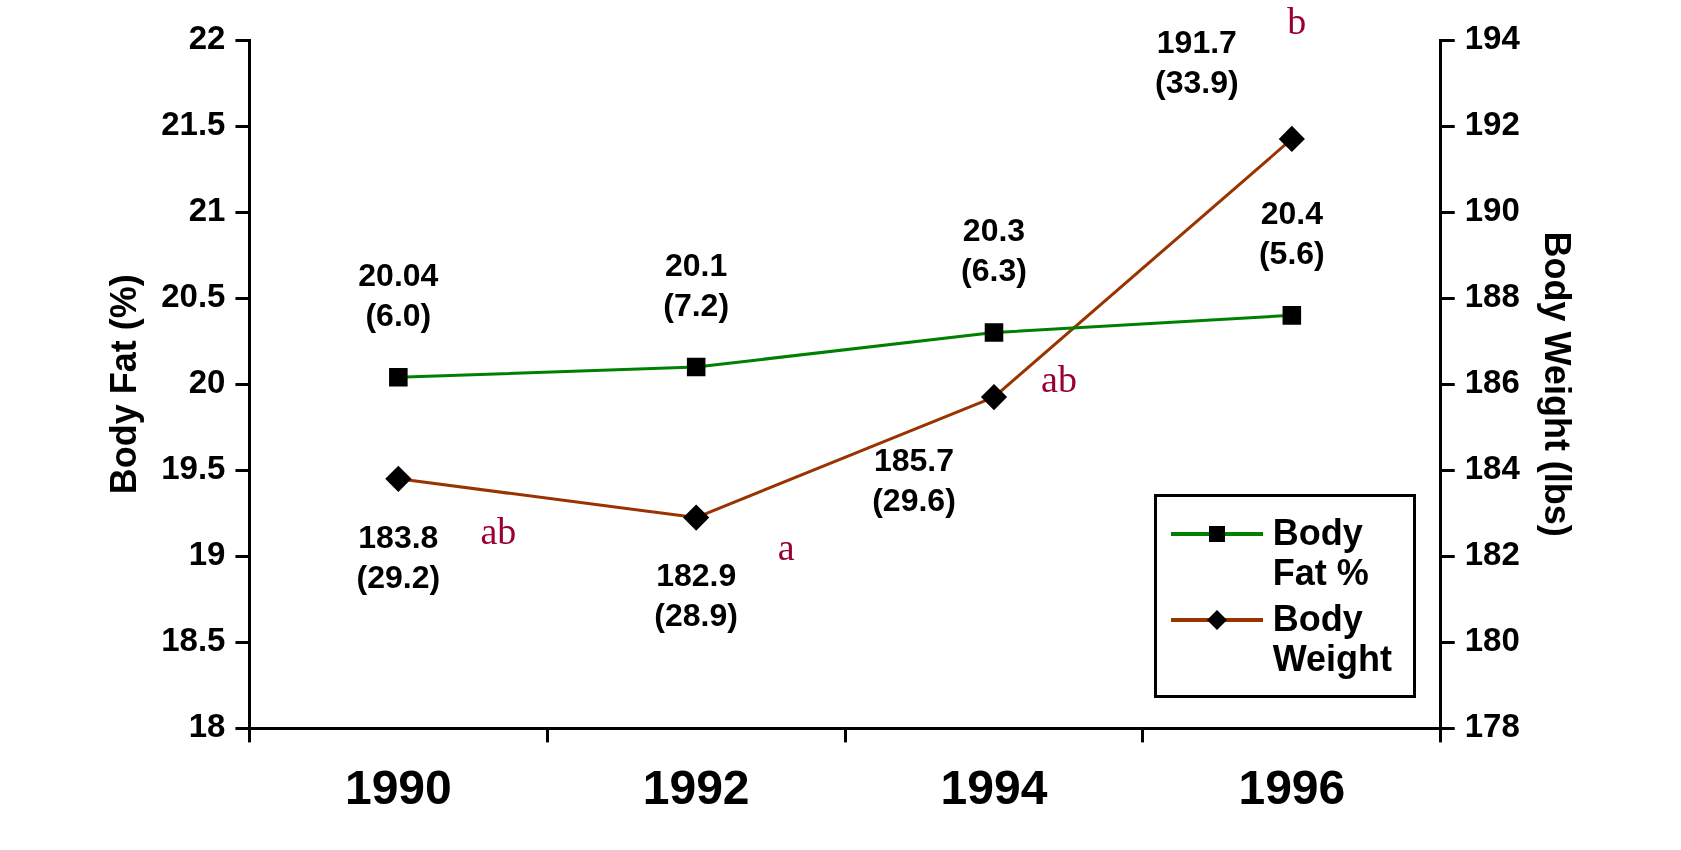 The width and height of the screenshot is (1681, 850). I want to click on data-label: 20.04 (6.0), so click(398, 295).